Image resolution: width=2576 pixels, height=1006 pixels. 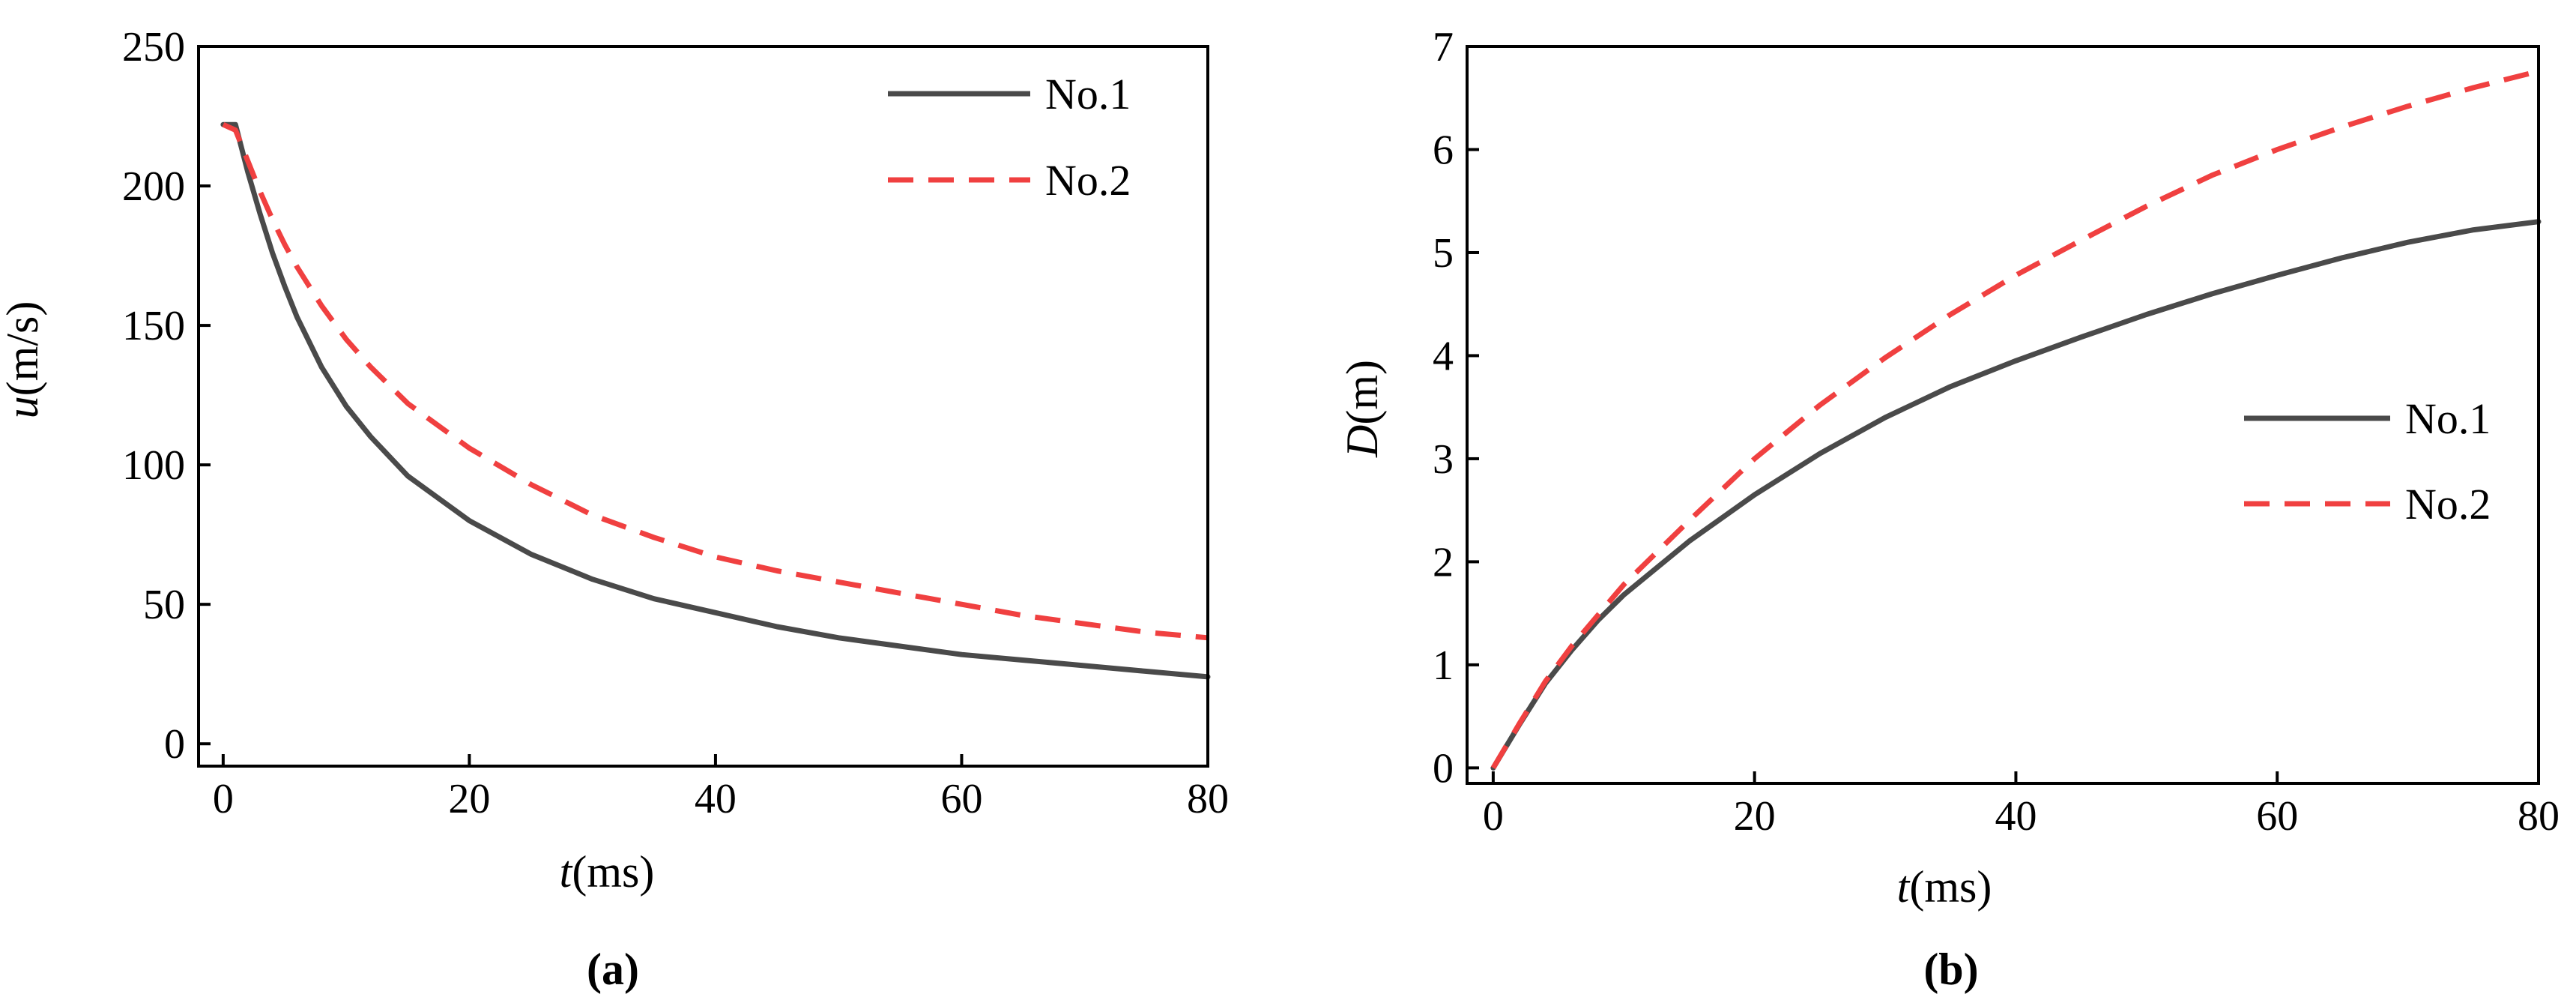 What do you see at coordinates (153, 187) in the screenshot?
I see `panel-a-y-tick-label: 200` at bounding box center [153, 187].